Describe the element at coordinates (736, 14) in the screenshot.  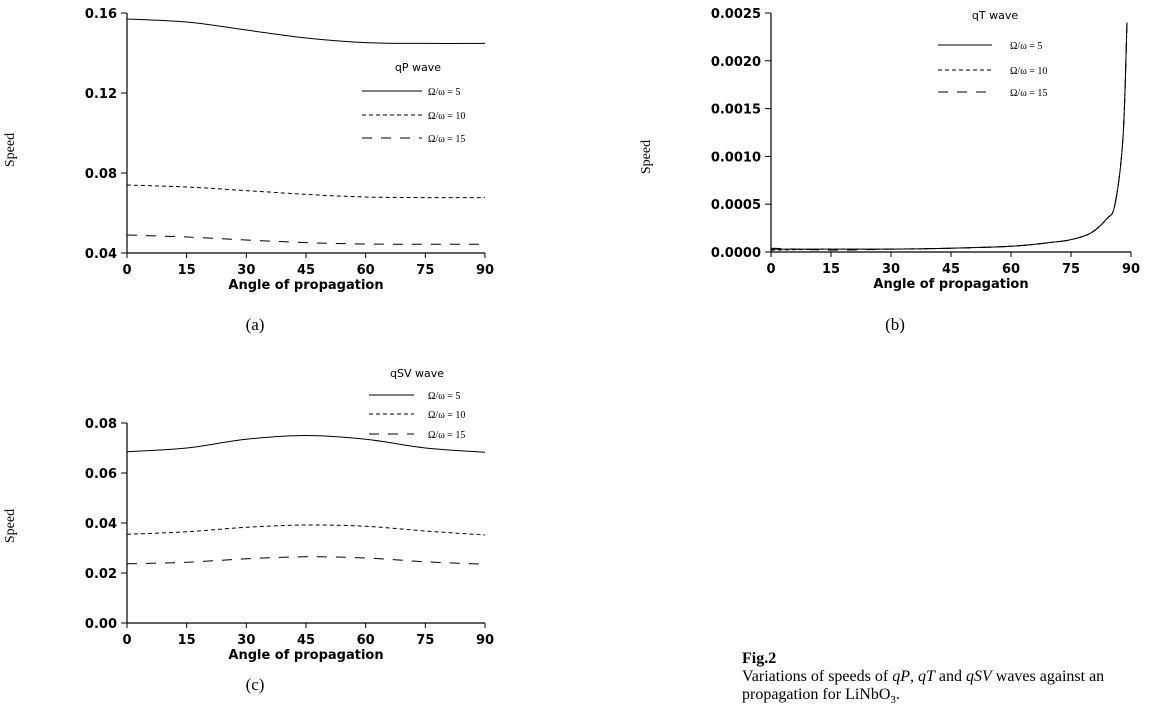
I see `y-tick-label: 0.0025` at that location.